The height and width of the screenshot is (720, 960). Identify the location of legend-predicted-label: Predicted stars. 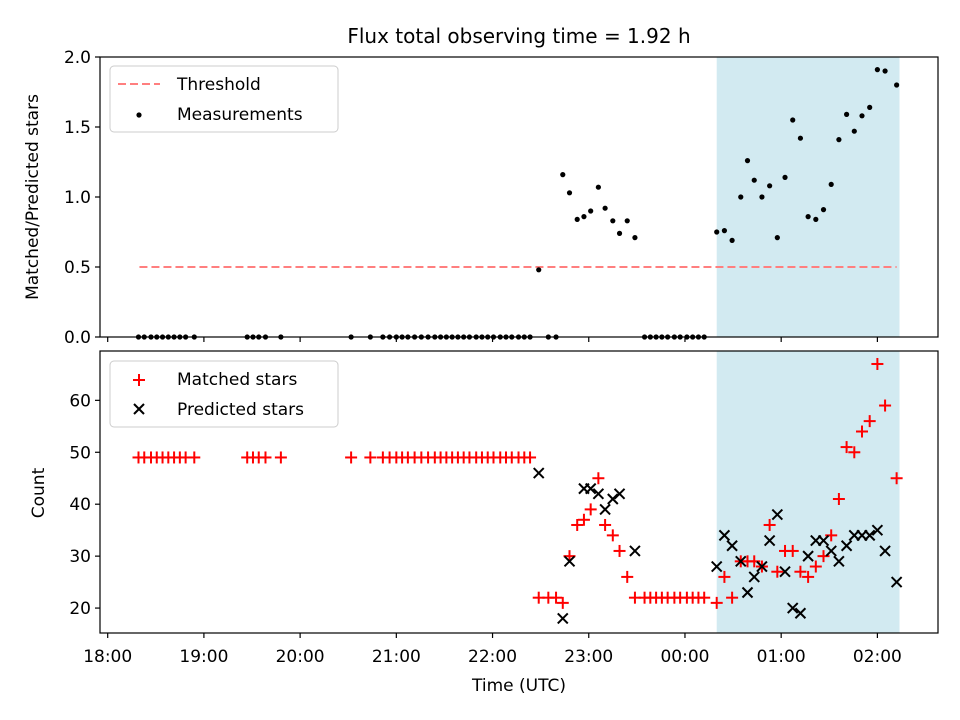
(240, 410).